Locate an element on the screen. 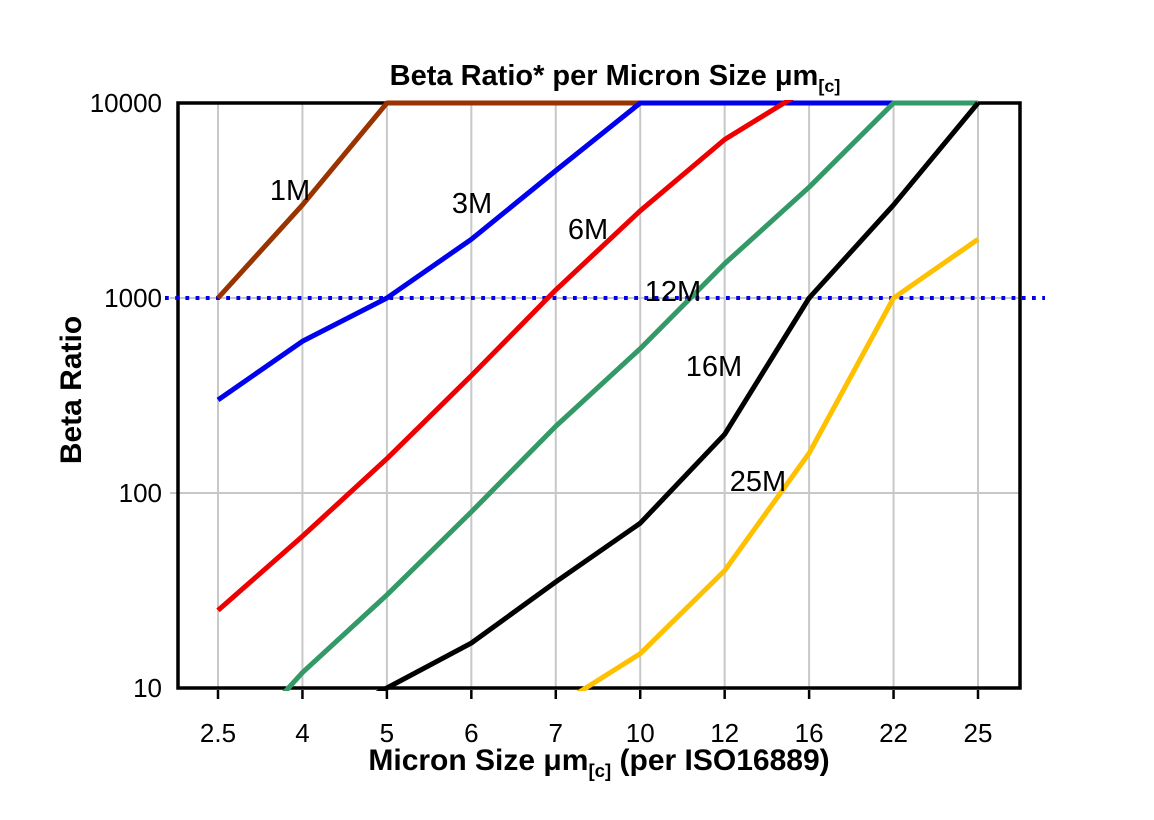  x-tick-label-4: 4 is located at coordinates (302, 733).